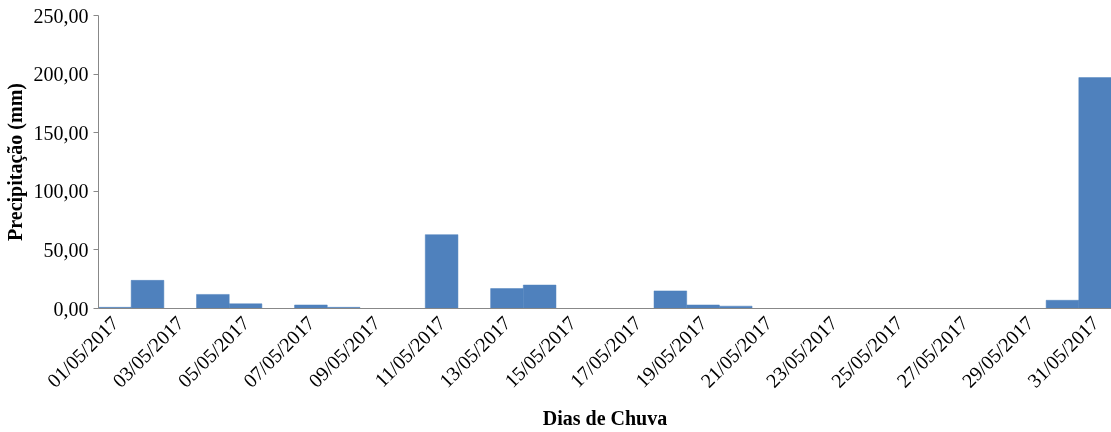  Describe the element at coordinates (61, 191) in the screenshot. I see `y-tick-label: 100,00` at that location.